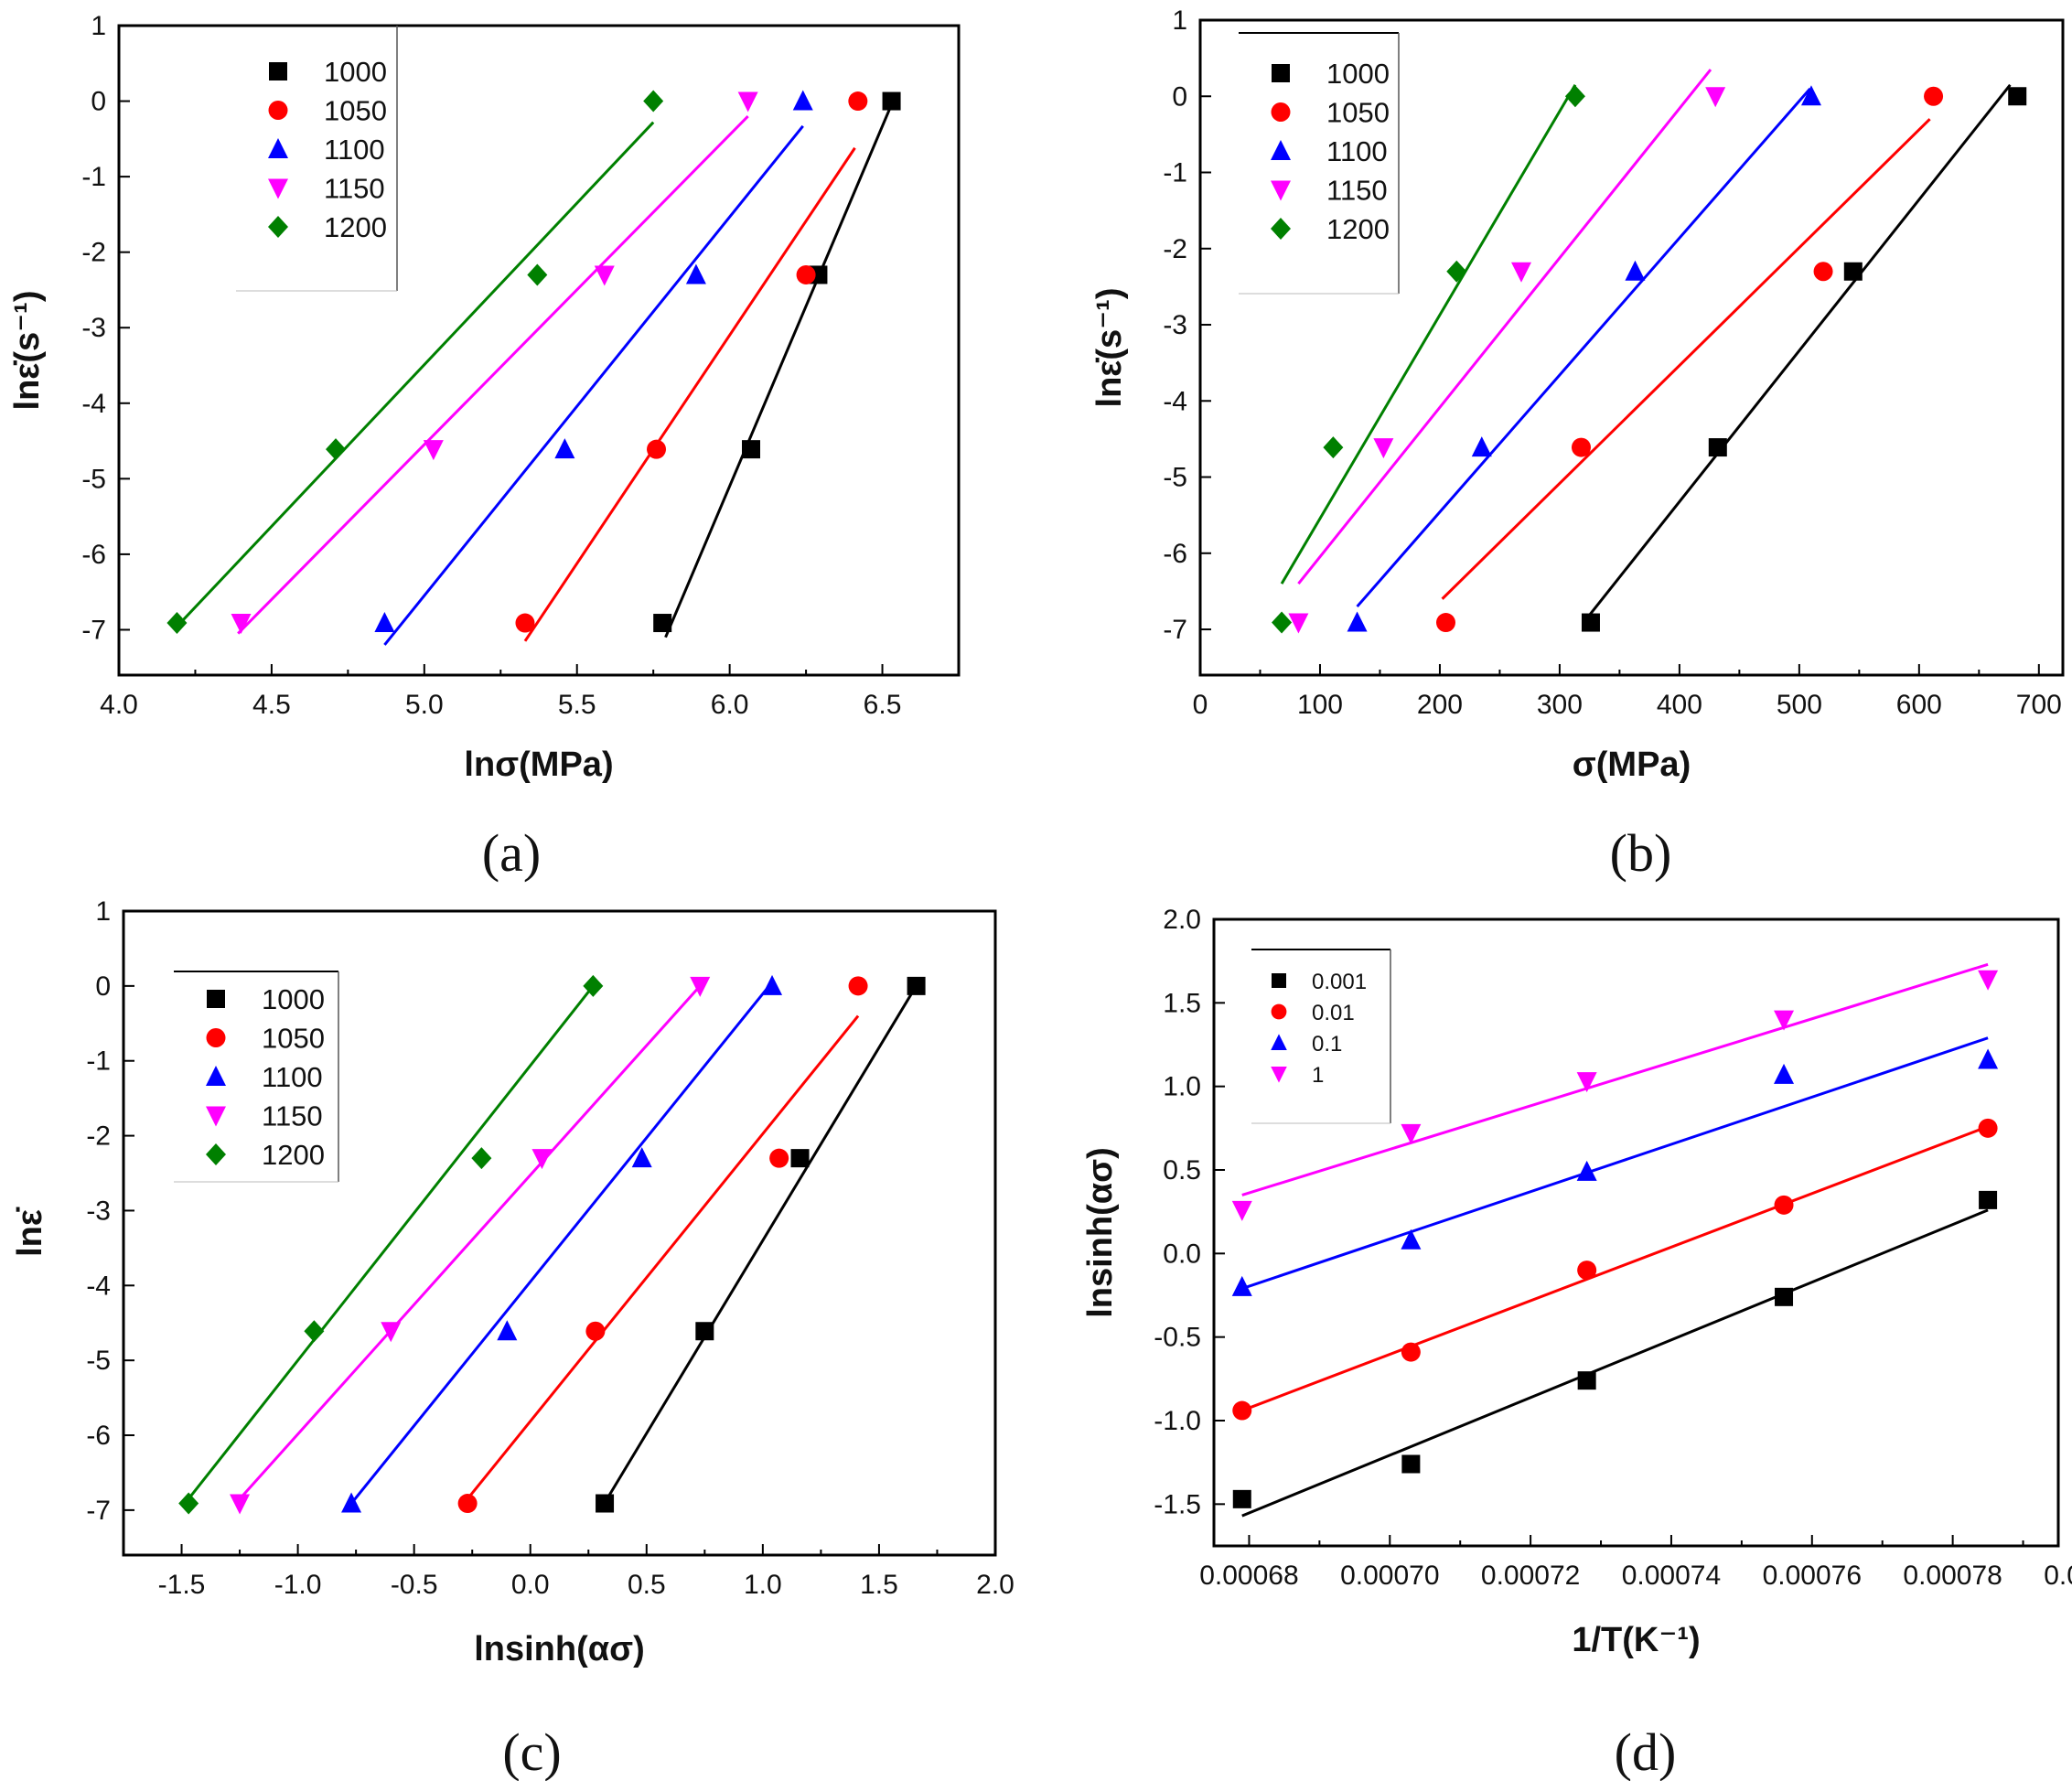  Describe the element at coordinates (1358, 74) in the screenshot. I see `legend-label-1000: 1000` at that location.